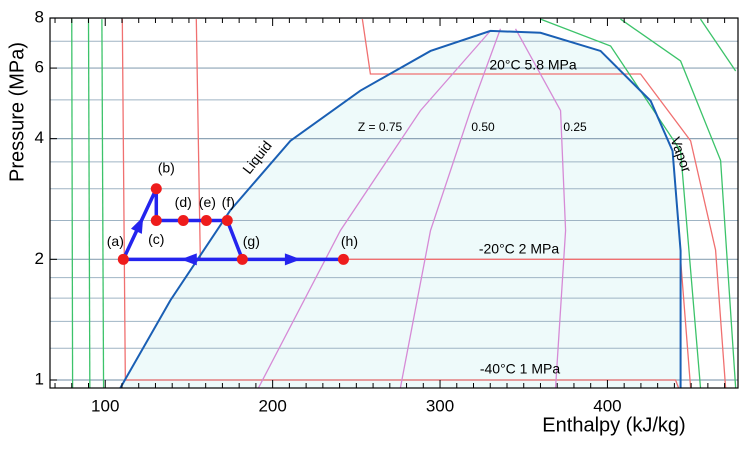  What do you see at coordinates (39, 16) in the screenshot?
I see `y-tick-label: 8` at bounding box center [39, 16].